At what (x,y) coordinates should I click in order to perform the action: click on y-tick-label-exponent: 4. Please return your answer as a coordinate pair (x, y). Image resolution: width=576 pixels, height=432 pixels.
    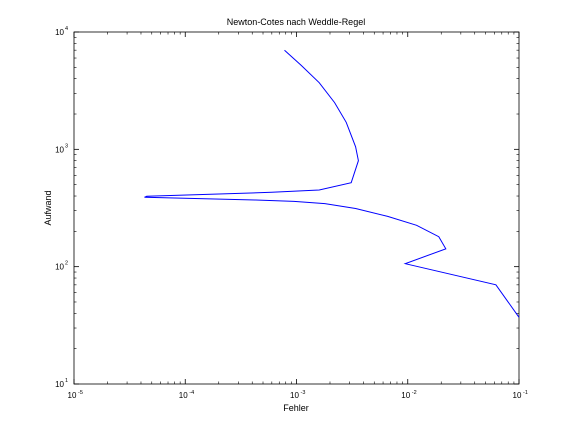
    Looking at the image, I should click on (66, 29).